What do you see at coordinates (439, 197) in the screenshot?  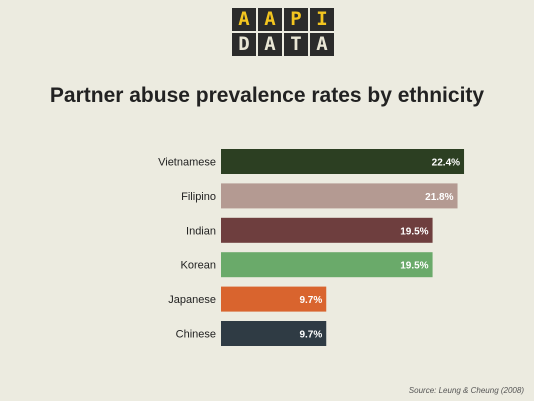 I see `bar-value-label: 21.8%` at bounding box center [439, 197].